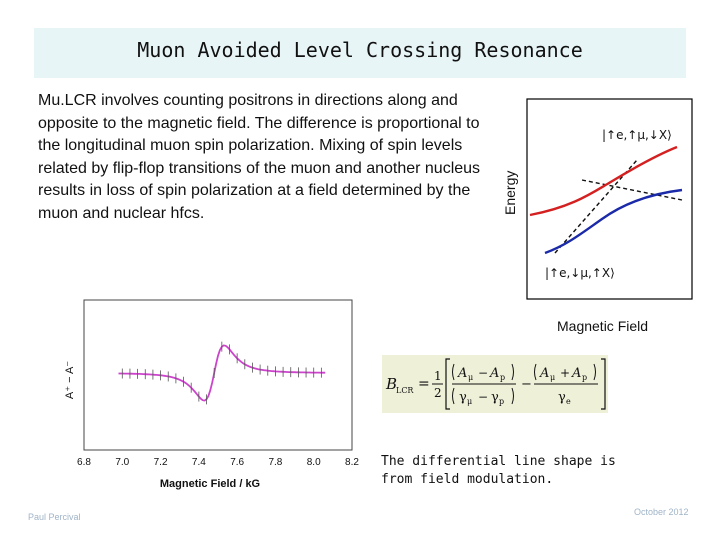  Describe the element at coordinates (84, 462) in the screenshot. I see `x-tick-label-0: 6.8` at that location.